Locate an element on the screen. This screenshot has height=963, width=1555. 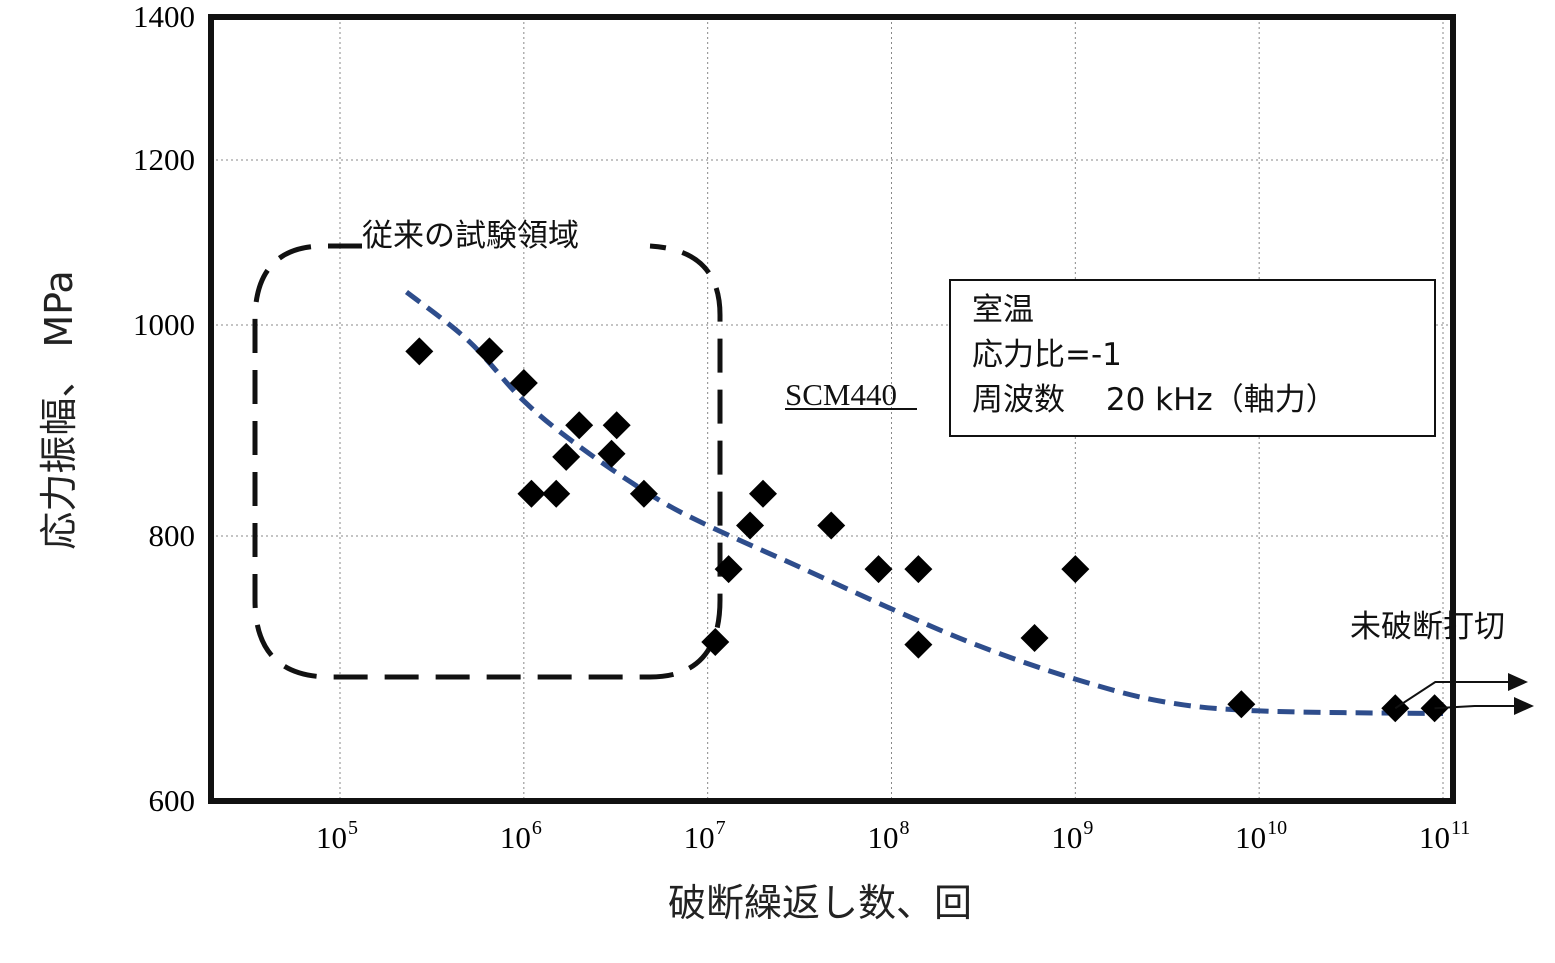
material-label: SCM440 is located at coordinates (841, 394).